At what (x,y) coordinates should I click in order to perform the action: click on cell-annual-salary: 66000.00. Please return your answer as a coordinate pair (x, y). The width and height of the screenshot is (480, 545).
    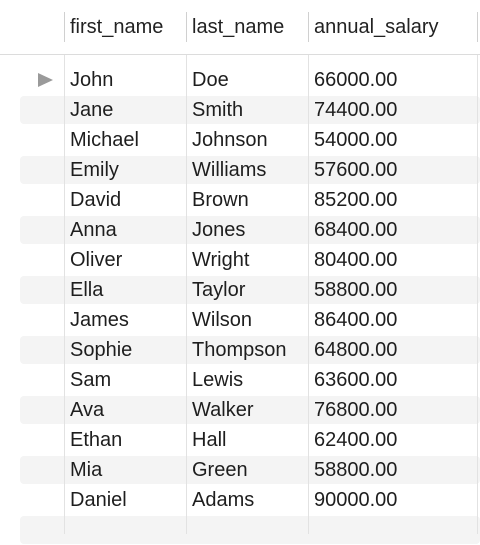
    Looking at the image, I should click on (356, 80).